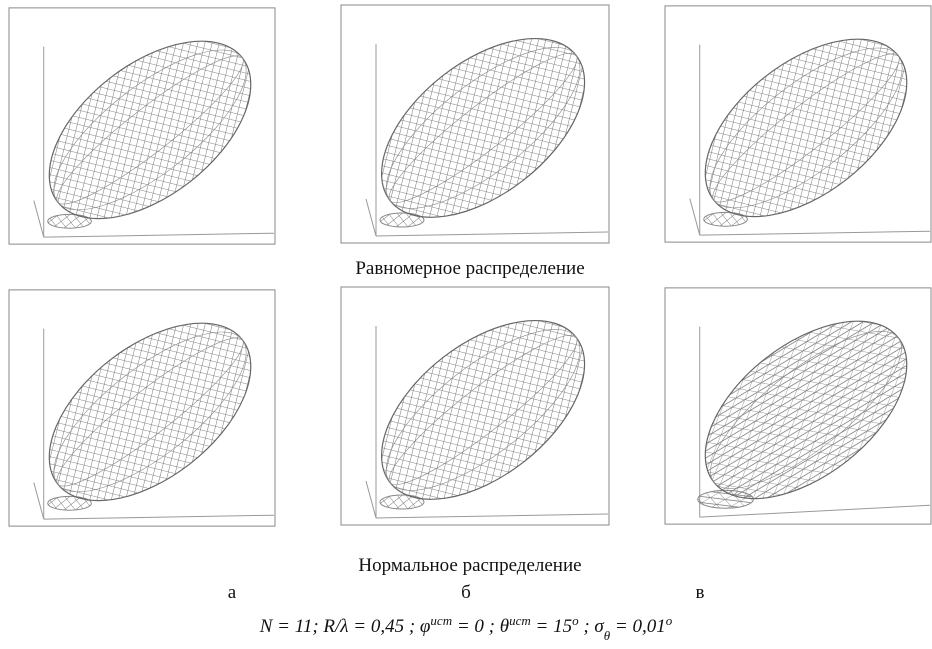 This screenshot has width=932, height=649. I want to click on panel-label: в, so click(700, 592).